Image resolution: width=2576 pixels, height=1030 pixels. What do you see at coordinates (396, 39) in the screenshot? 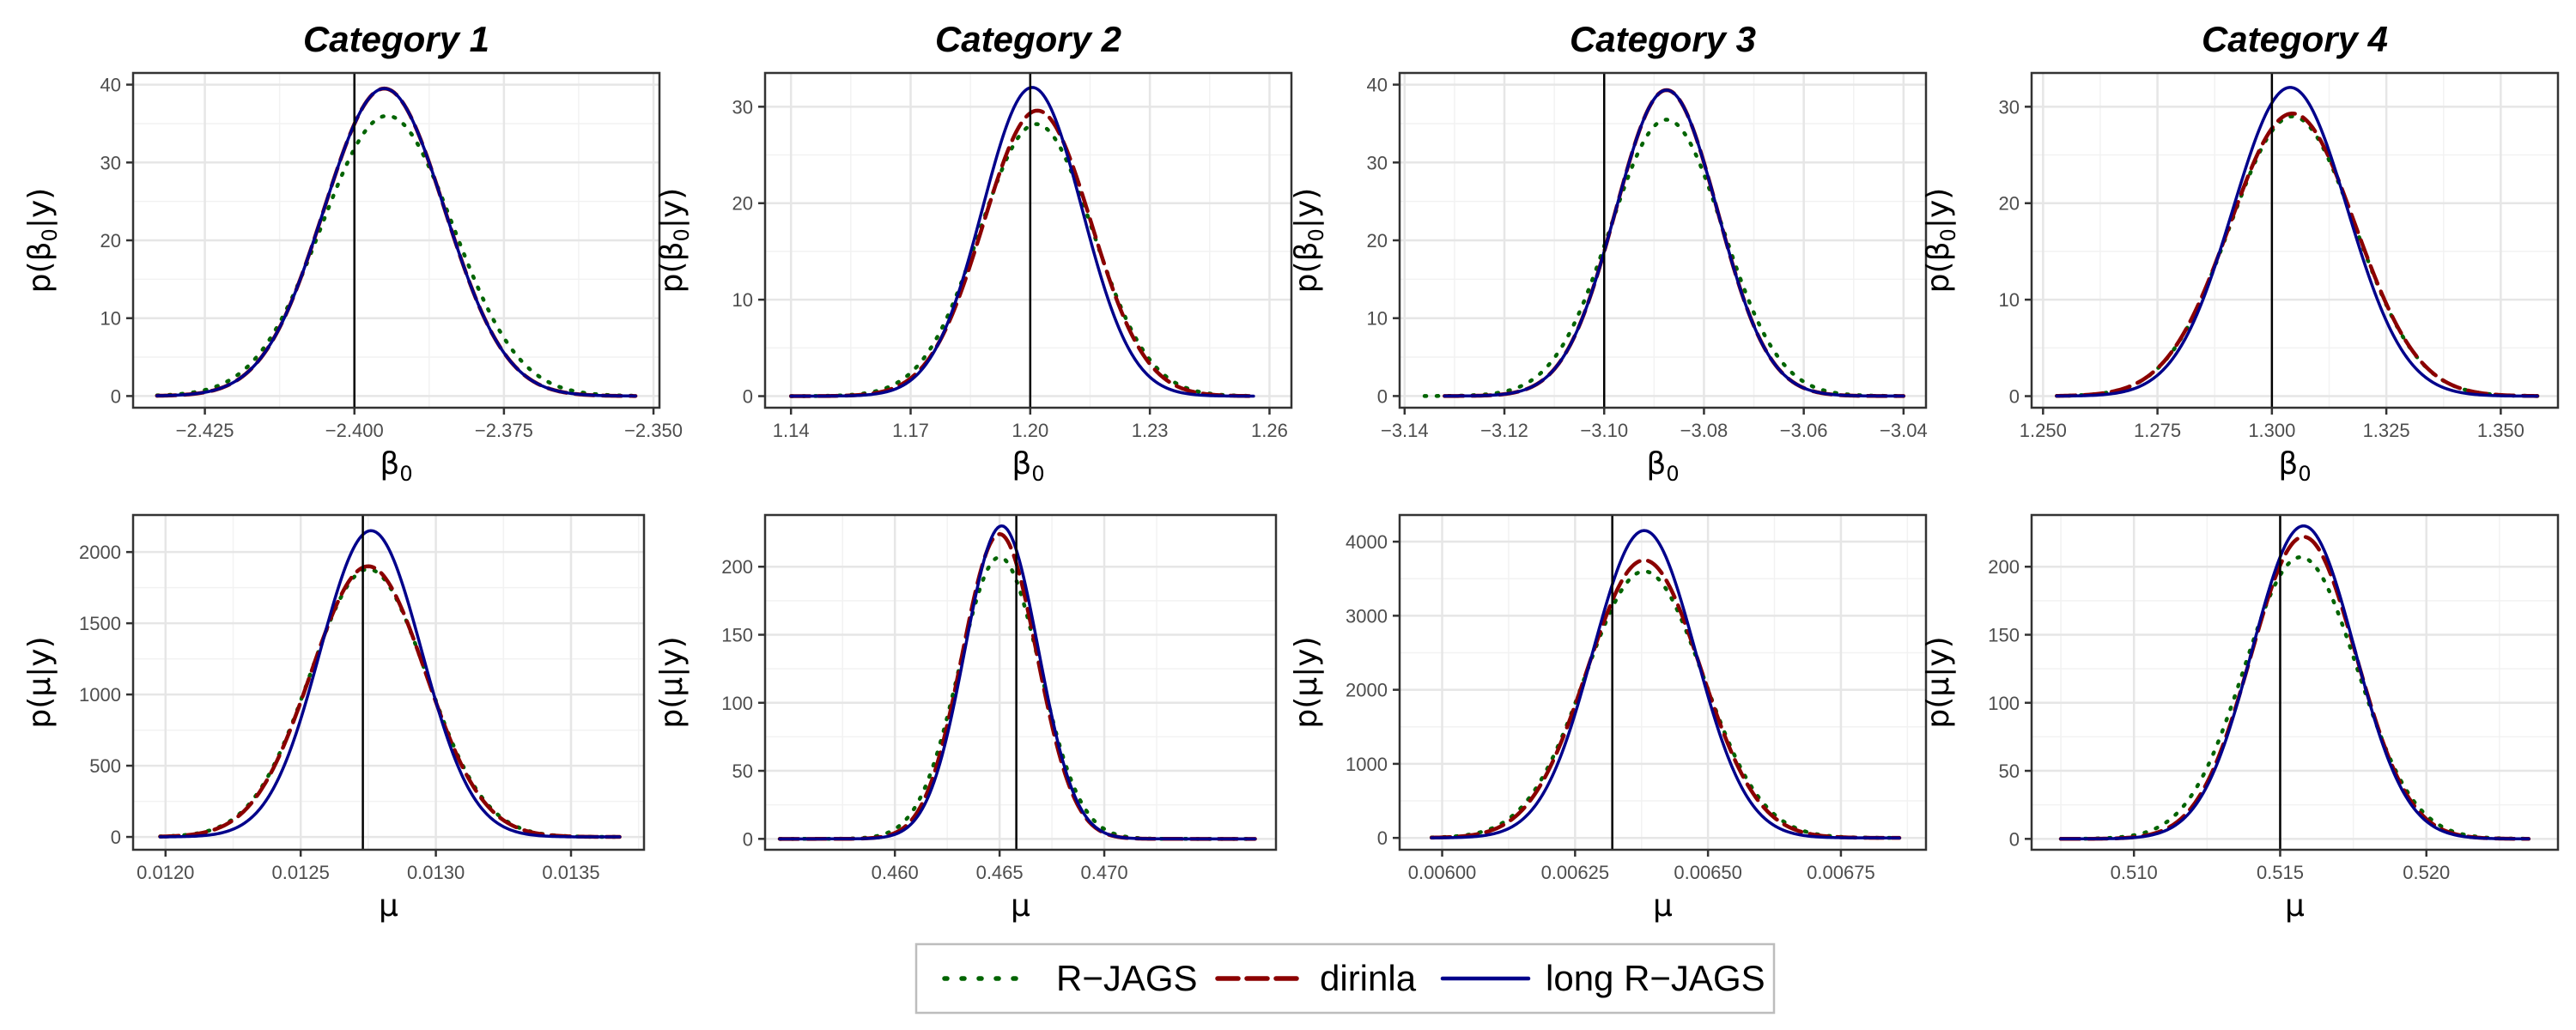
I see `panel-title: Category 1` at bounding box center [396, 39].